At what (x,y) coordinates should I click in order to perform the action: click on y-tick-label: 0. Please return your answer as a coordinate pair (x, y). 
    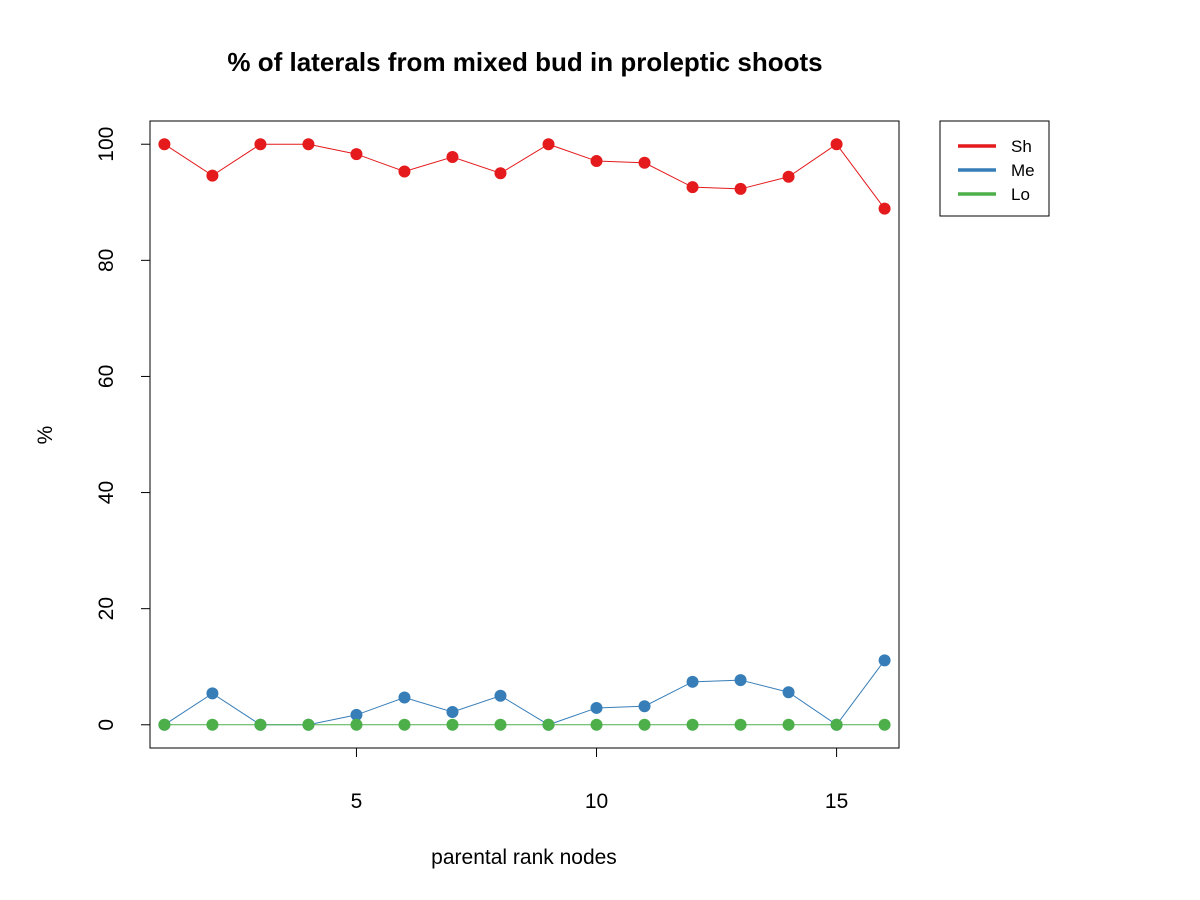
    Looking at the image, I should click on (106, 725).